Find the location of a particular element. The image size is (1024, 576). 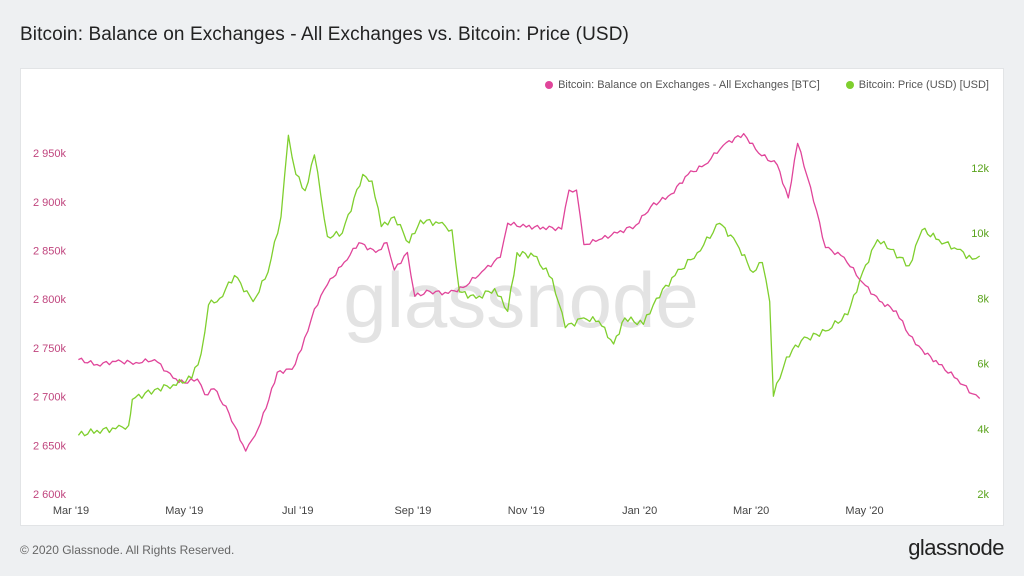

legend-item-price: Bitcoin: Price (USD) [USD] is located at coordinates (917, 85).